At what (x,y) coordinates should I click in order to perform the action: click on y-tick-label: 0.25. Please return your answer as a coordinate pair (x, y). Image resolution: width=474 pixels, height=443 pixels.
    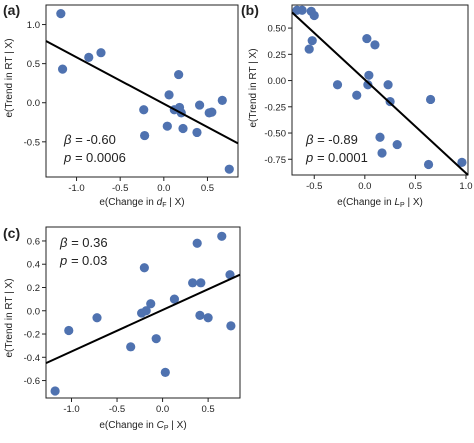
    Looking at the image, I should click on (277, 55).